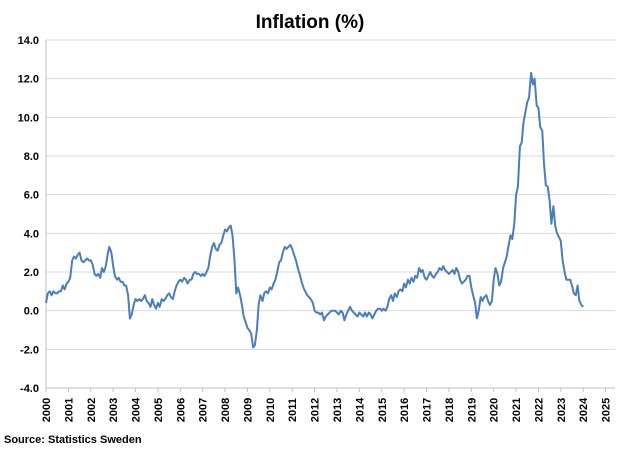  I want to click on x-tick-label: 2010, so click(271, 410).